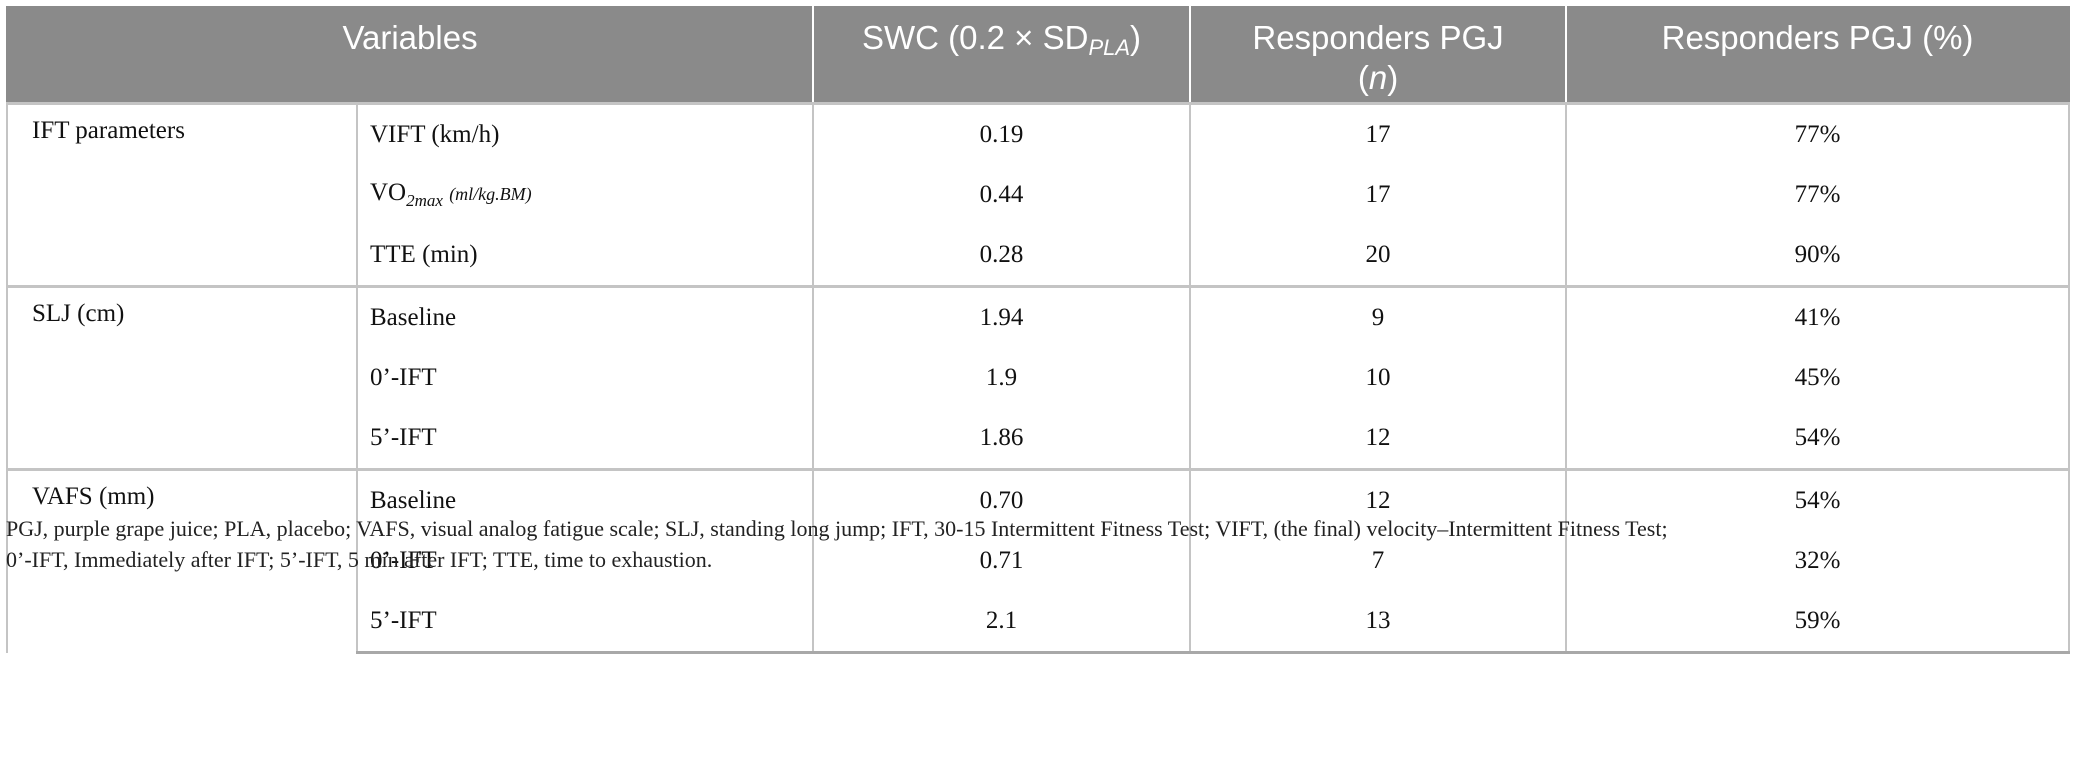 The height and width of the screenshot is (758, 2074). Describe the element at coordinates (1818, 378) in the screenshot. I see `responders-pct-cell: 45%` at that location.